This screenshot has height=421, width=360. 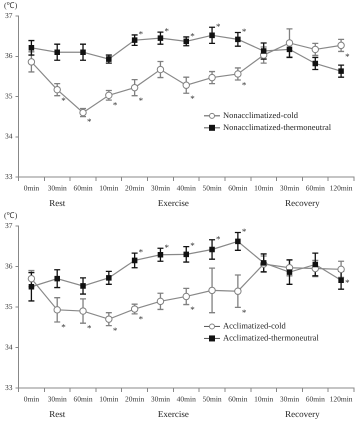 What do you see at coordinates (277, 127) in the screenshot?
I see `legend-label: Nonacclimatized-thermoneutral` at bounding box center [277, 127].